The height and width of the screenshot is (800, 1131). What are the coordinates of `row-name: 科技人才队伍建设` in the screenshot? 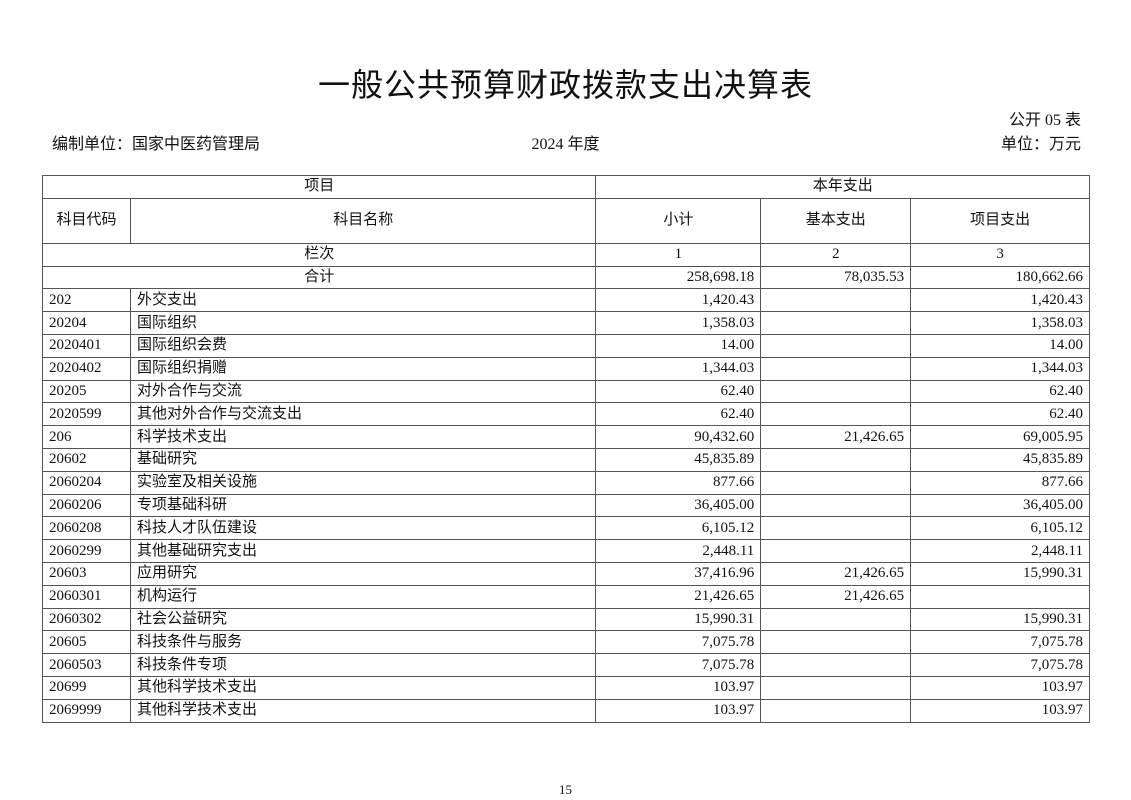 It's located at (363, 528).